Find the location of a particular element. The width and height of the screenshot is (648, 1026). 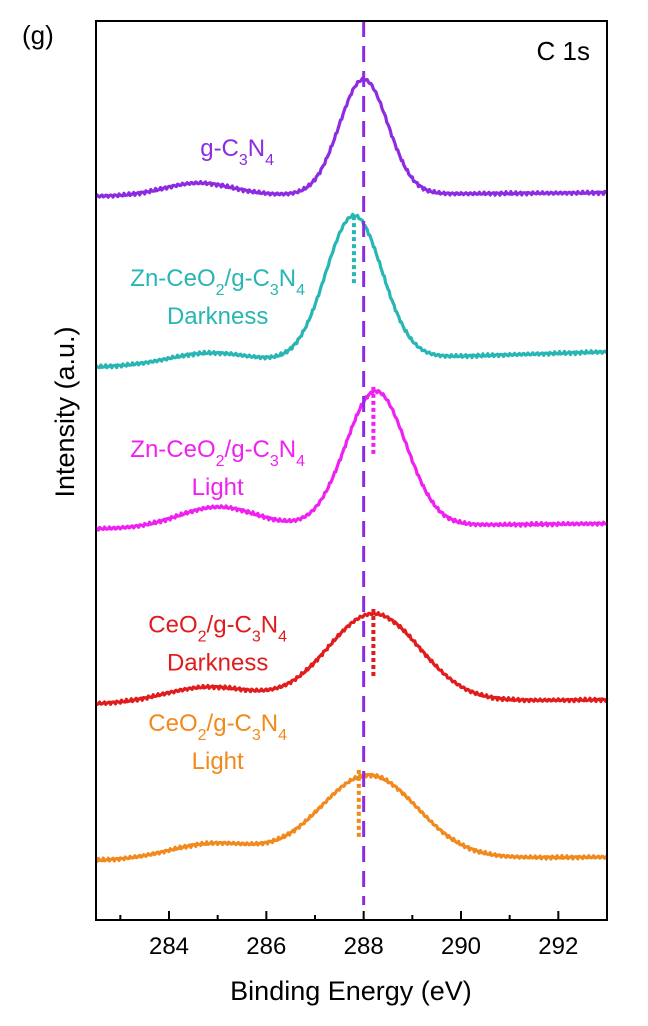

y-axis-label: Intensity (a.u.) is located at coordinates (65, 411).